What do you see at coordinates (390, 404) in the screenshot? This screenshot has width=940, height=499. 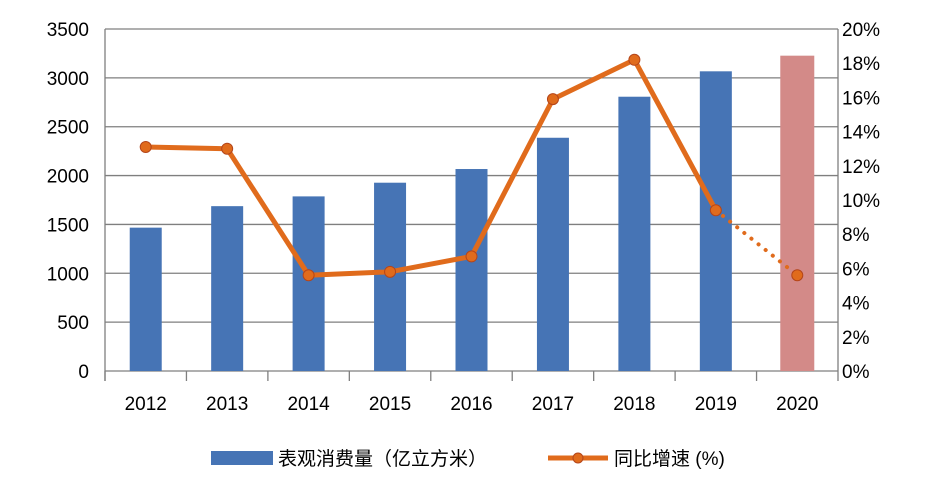 I see `x-tick-label: 2015` at bounding box center [390, 404].